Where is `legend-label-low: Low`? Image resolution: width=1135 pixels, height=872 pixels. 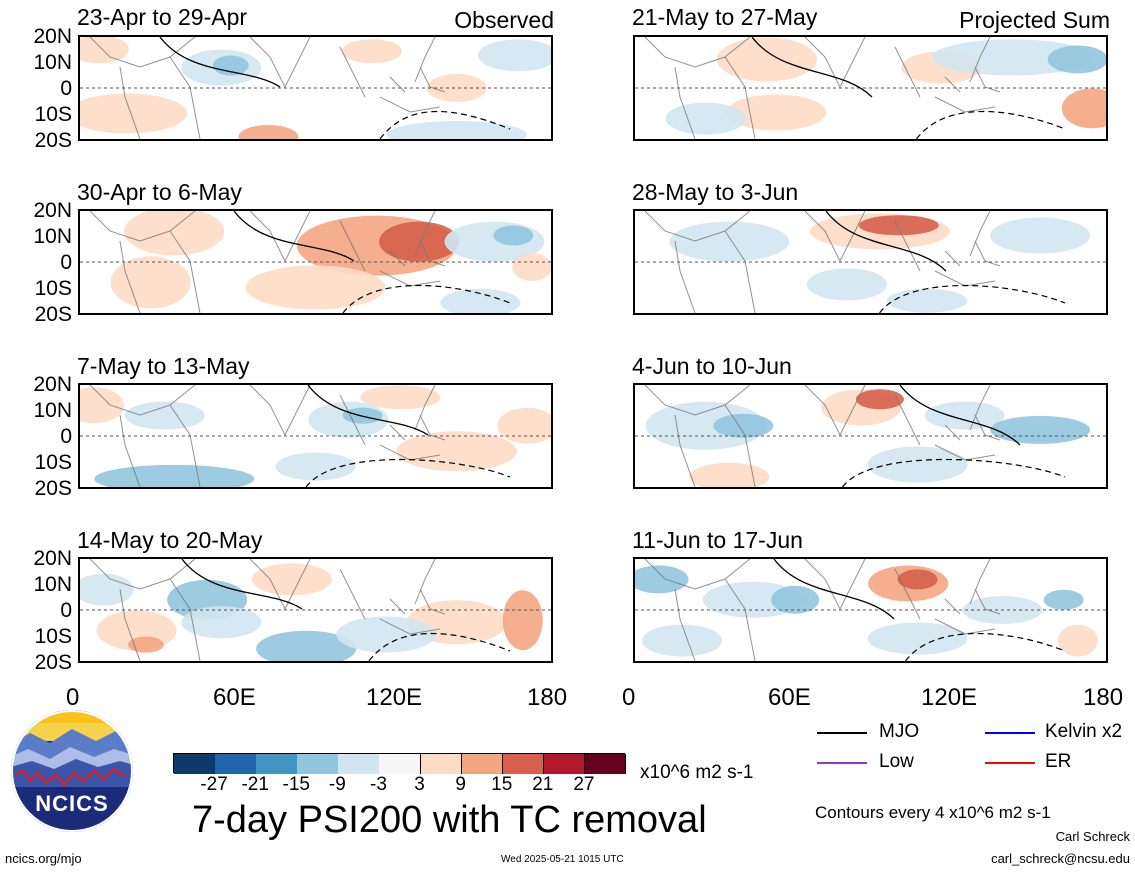
legend-label-low: Low is located at coordinates (896, 761).